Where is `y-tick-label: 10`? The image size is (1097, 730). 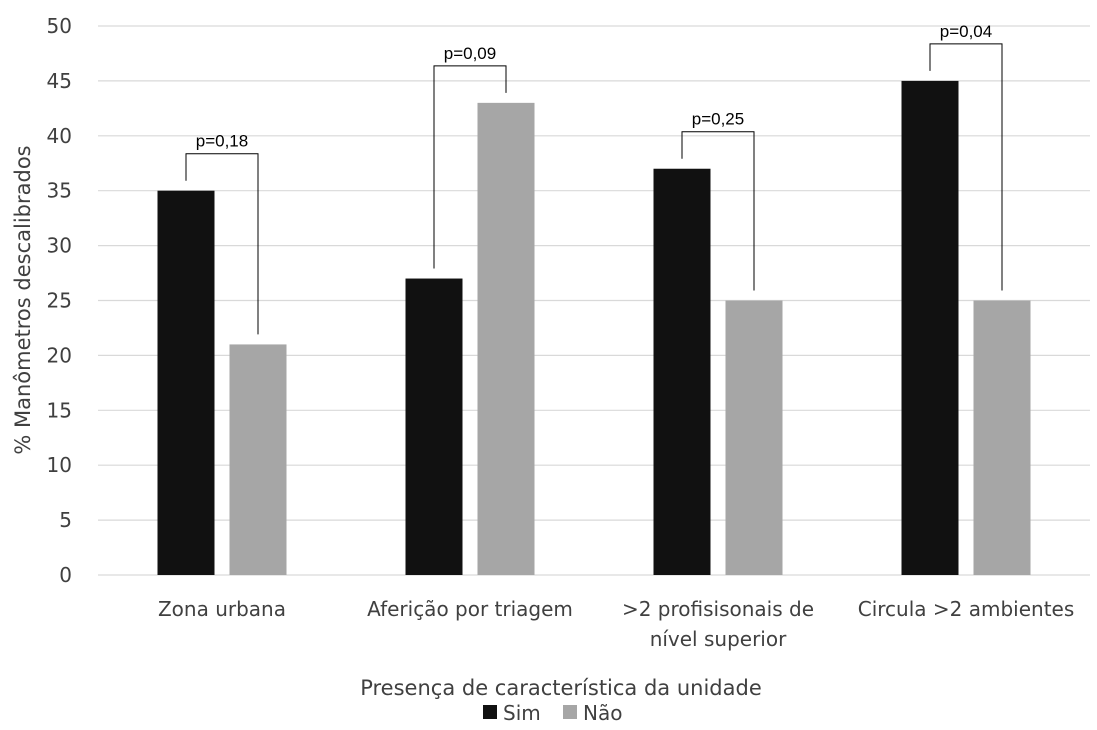 y-tick-label: 10 is located at coordinates (59, 465).